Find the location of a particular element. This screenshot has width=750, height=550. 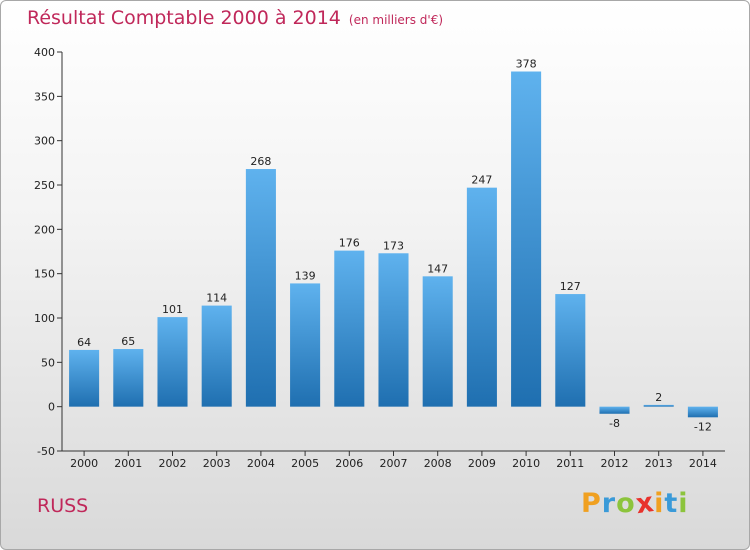

y-tick-label: 250 is located at coordinates (44, 185).